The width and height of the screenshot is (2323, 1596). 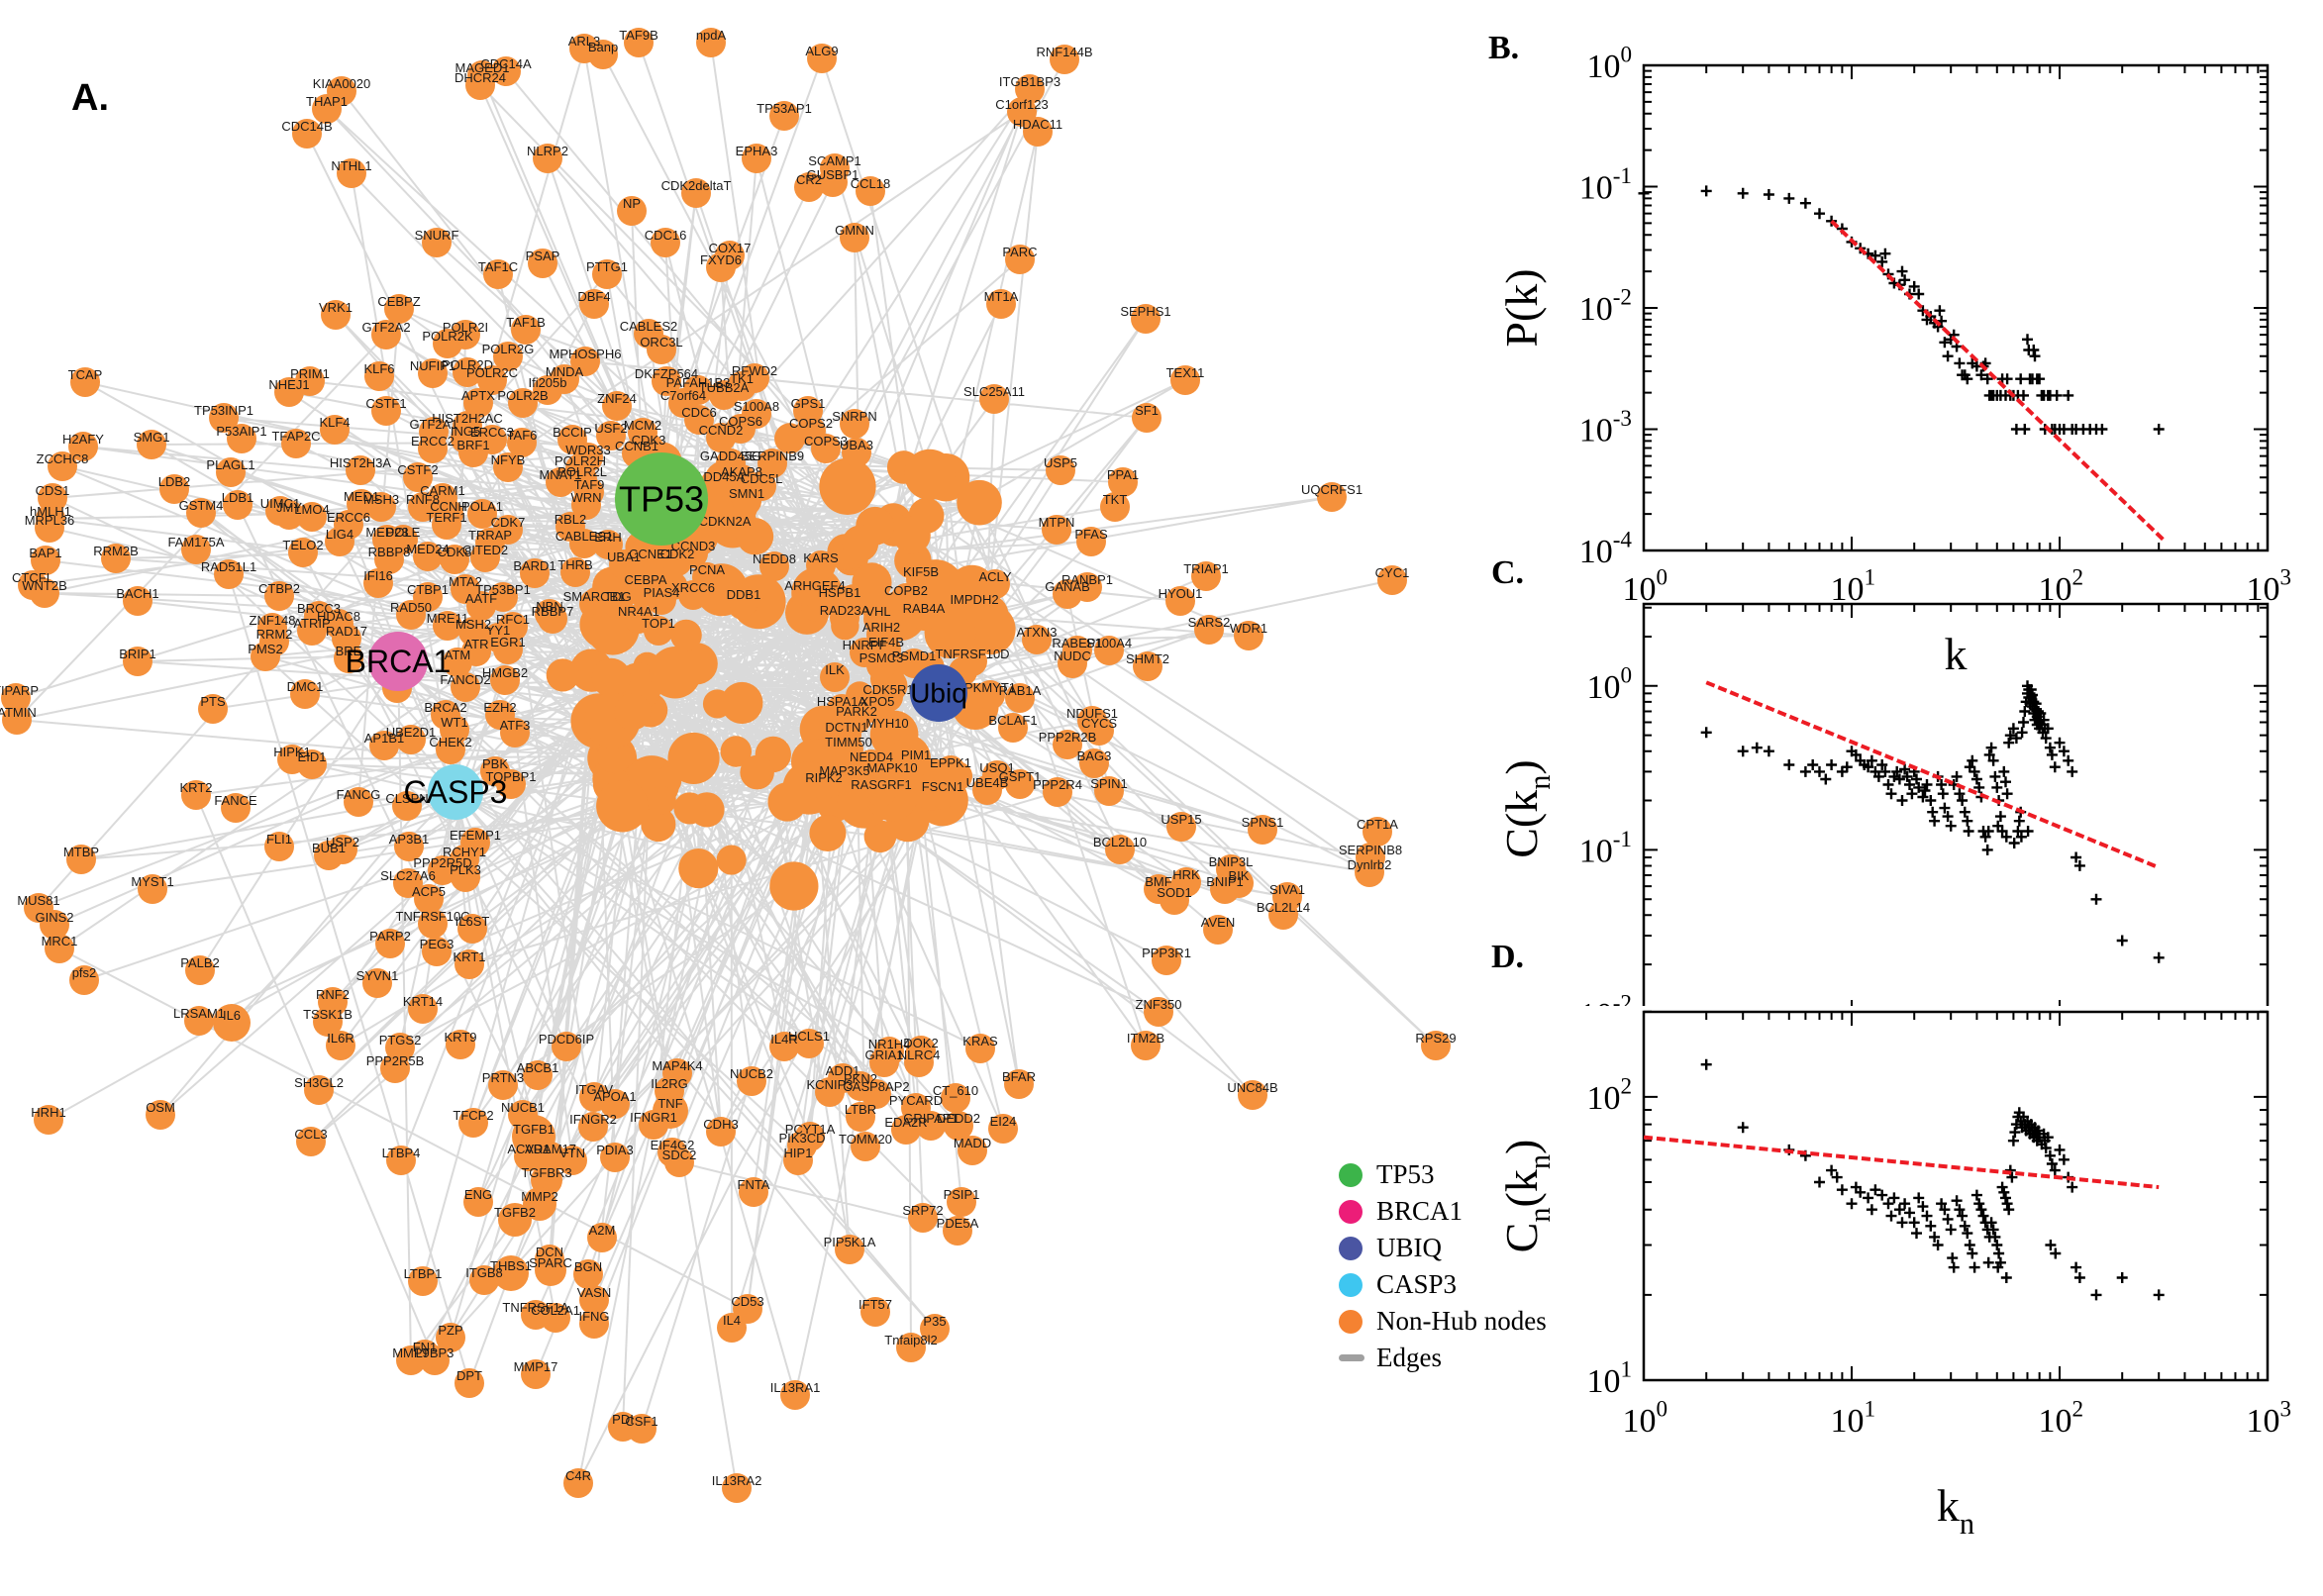 What do you see at coordinates (335, 422) in the screenshot?
I see `node-label: KLF4` at bounding box center [335, 422].